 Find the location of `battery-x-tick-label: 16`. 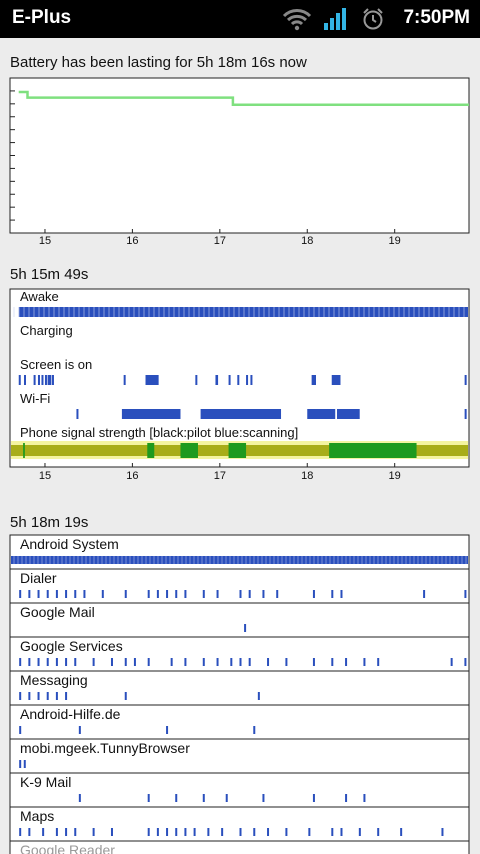

battery-x-tick-label: 16 is located at coordinates (132, 241).